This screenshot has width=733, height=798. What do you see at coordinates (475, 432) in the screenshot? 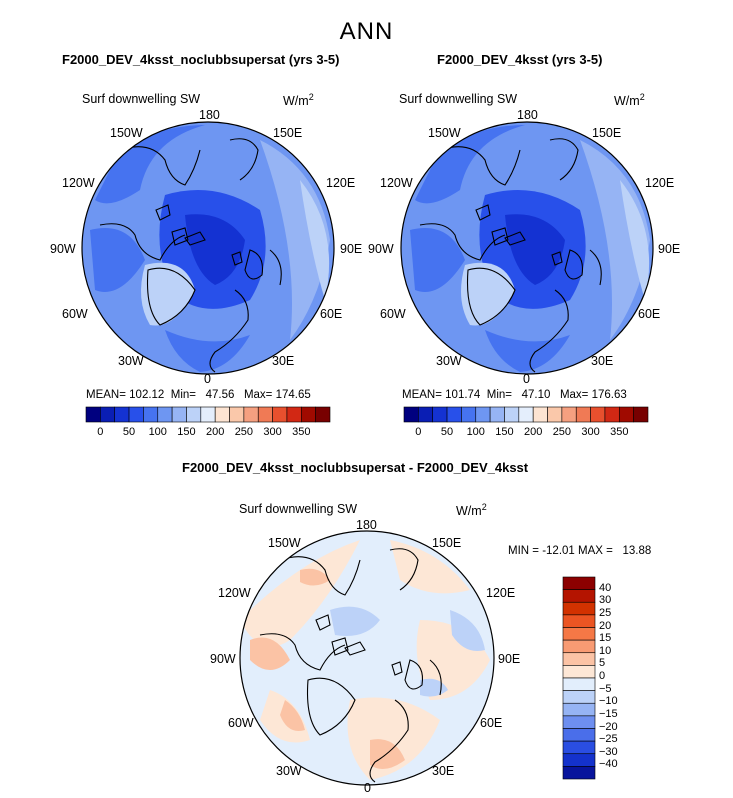
I see `panel2-colorbar-tick-label: 100` at bounding box center [475, 432].